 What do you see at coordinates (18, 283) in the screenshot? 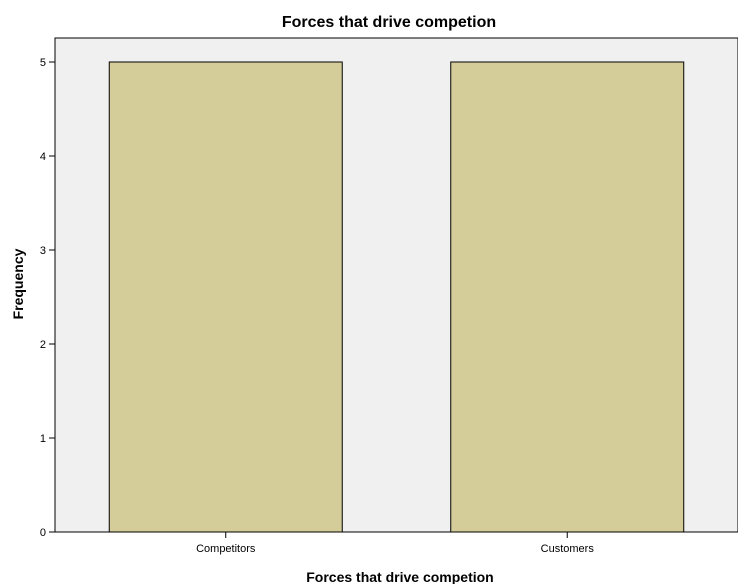
I see `y-axis-title: Frequency` at bounding box center [18, 283].